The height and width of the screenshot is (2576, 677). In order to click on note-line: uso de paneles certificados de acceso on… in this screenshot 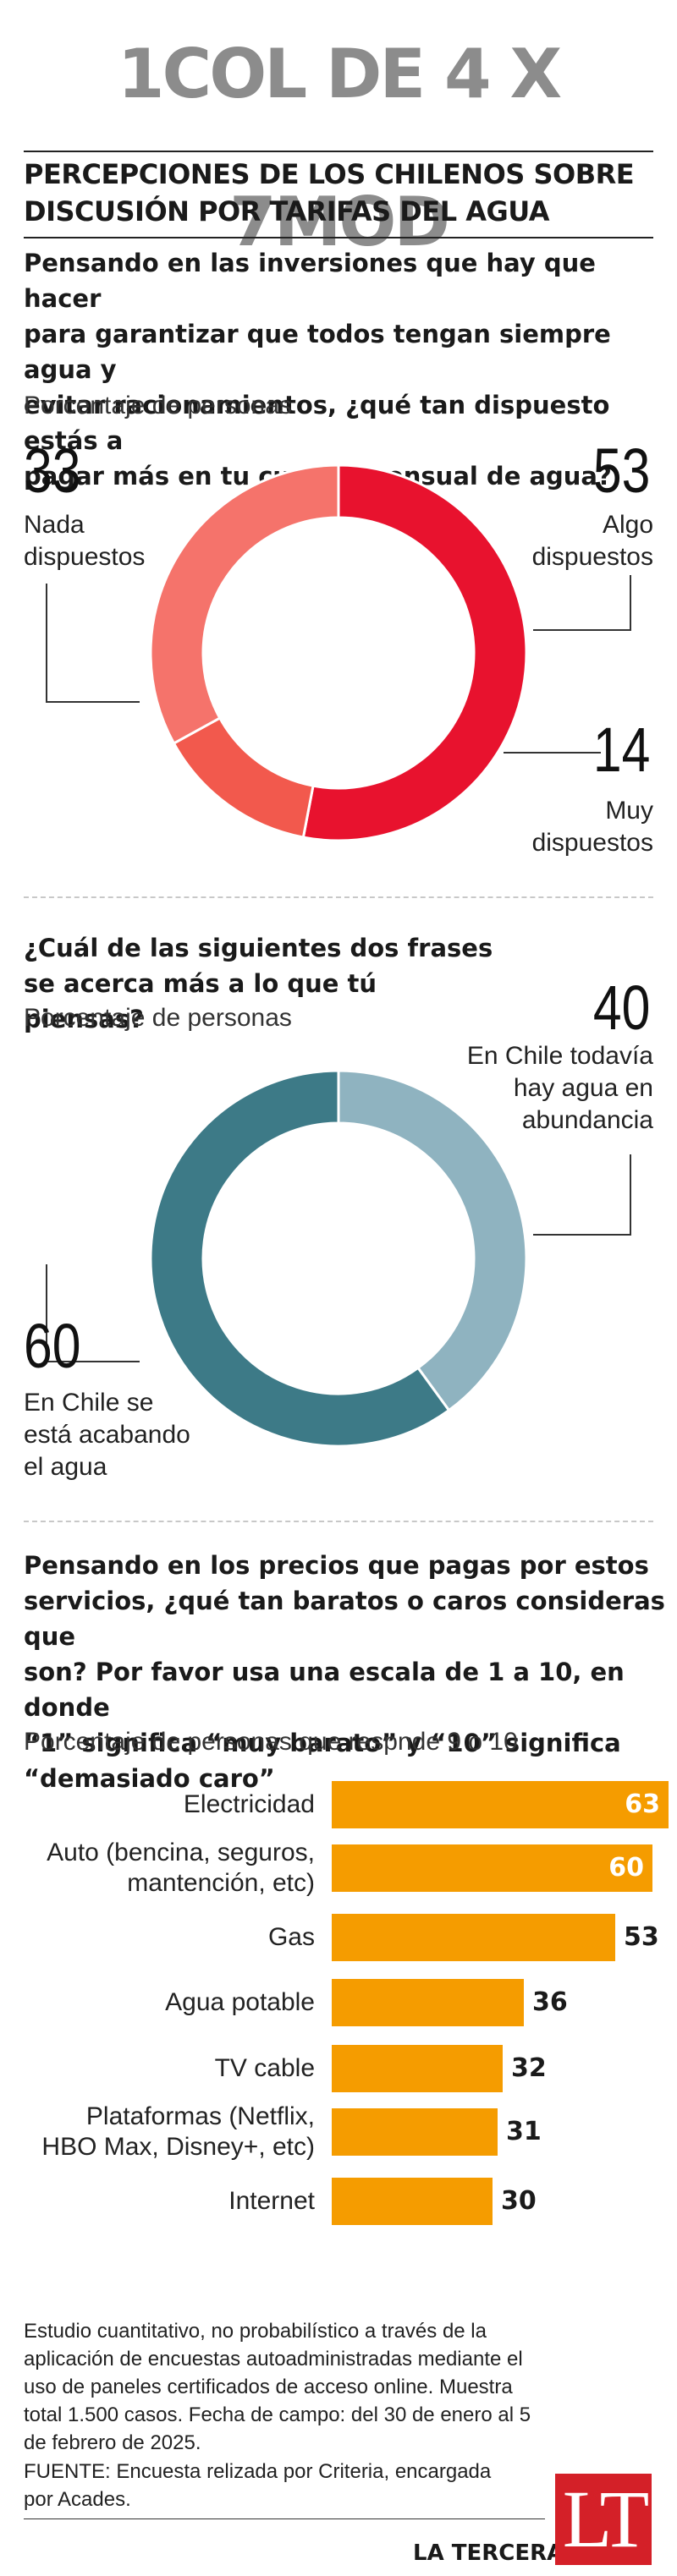, I will do `click(268, 2387)`.